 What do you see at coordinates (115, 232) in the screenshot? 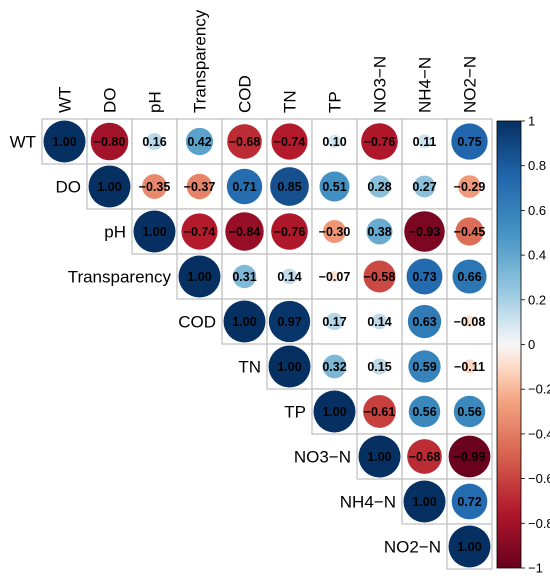
I see `row-label-ph: pH` at bounding box center [115, 232].